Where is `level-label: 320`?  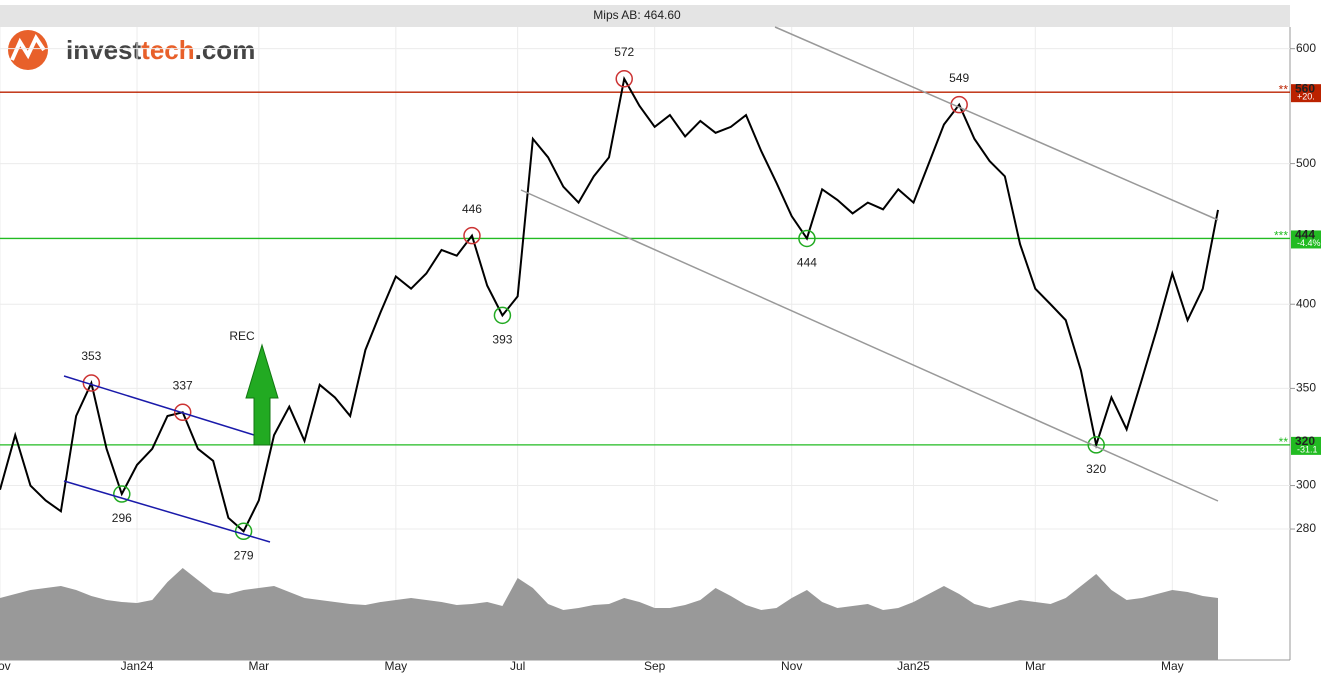 level-label: 320 is located at coordinates (1305, 441).